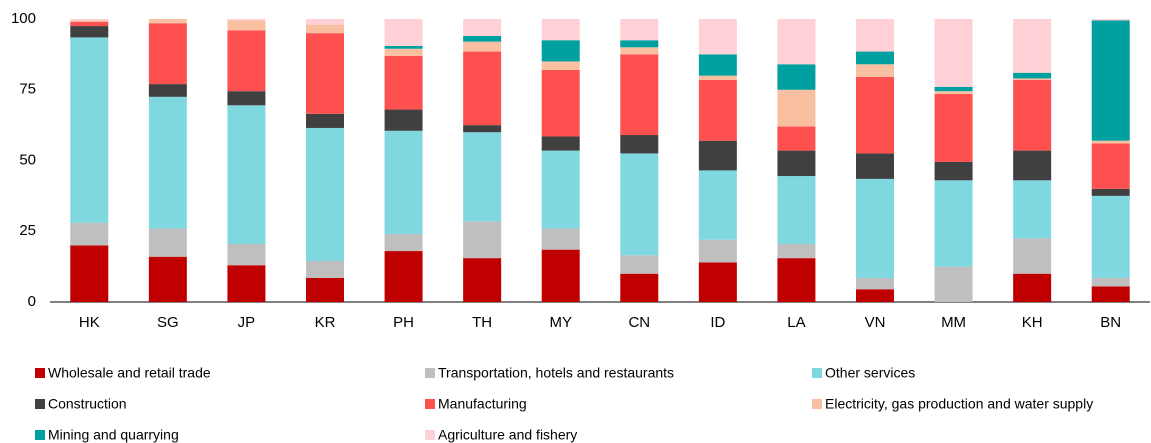 The height and width of the screenshot is (443, 1151). Describe the element at coordinates (27, 89) in the screenshot. I see `y-tick-label: 75` at that location.